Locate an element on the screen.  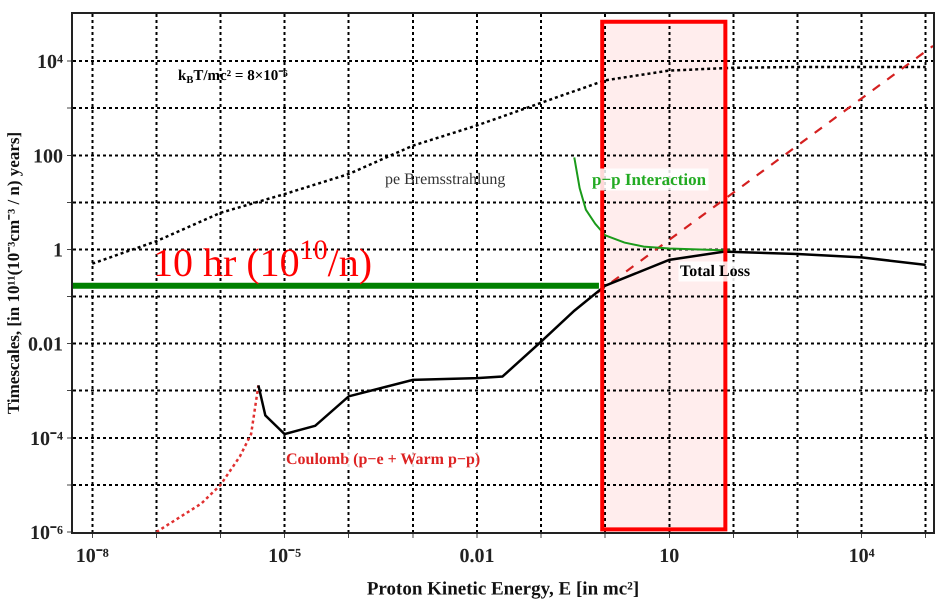
annotation: 10 hr (10$^{10}$/n) is located at coordinates (262, 260).